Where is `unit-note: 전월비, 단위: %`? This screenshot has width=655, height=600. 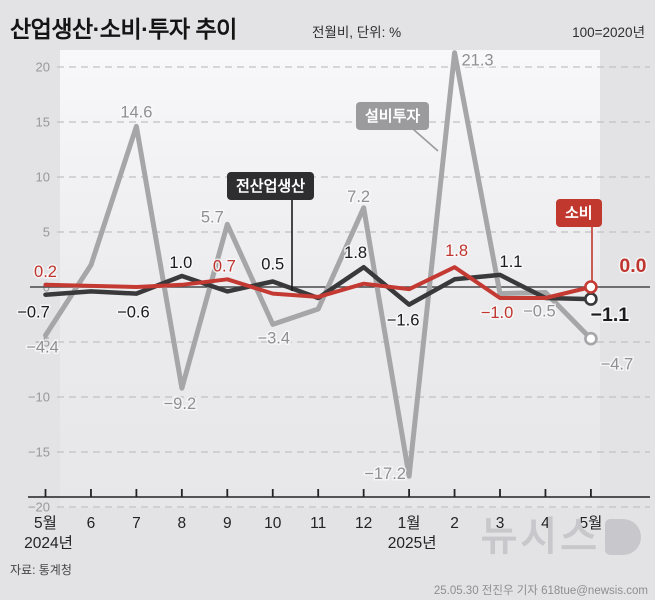 unit-note: 전월비, 단위: % is located at coordinates (357, 32).